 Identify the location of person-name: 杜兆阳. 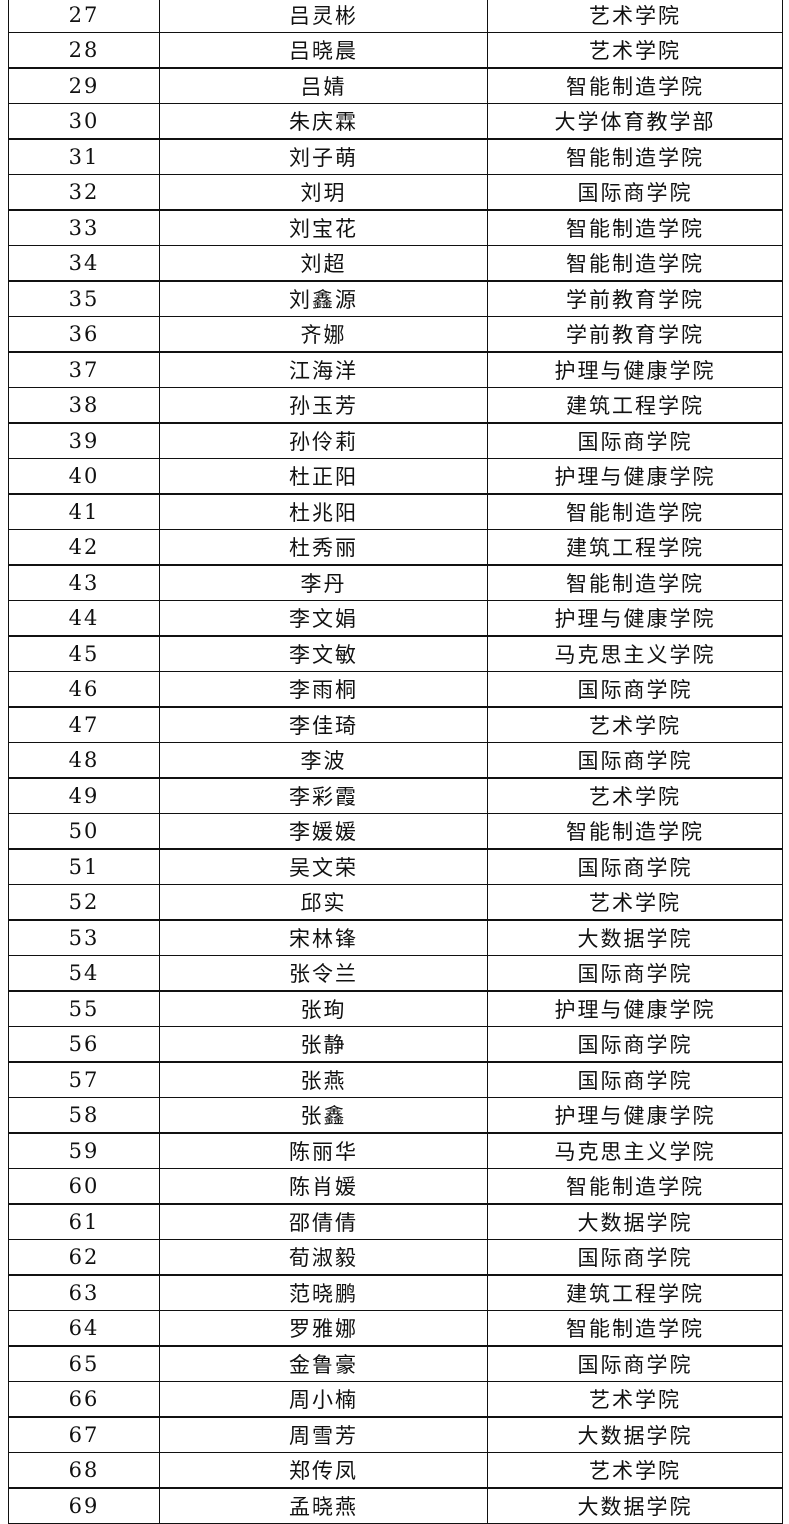
(323, 511).